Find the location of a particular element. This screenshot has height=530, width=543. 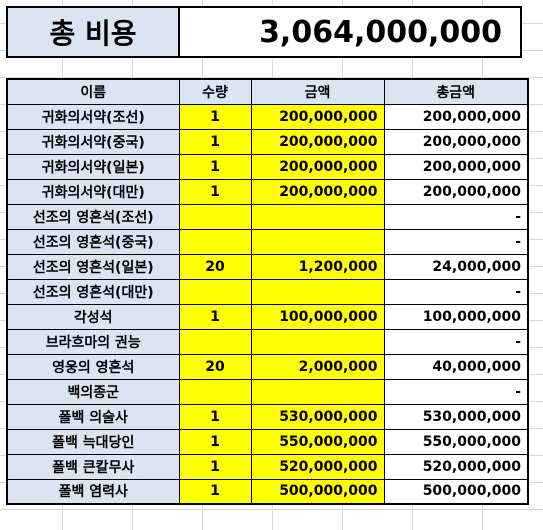

total-cell: 500,000,000 is located at coordinates (456, 491).